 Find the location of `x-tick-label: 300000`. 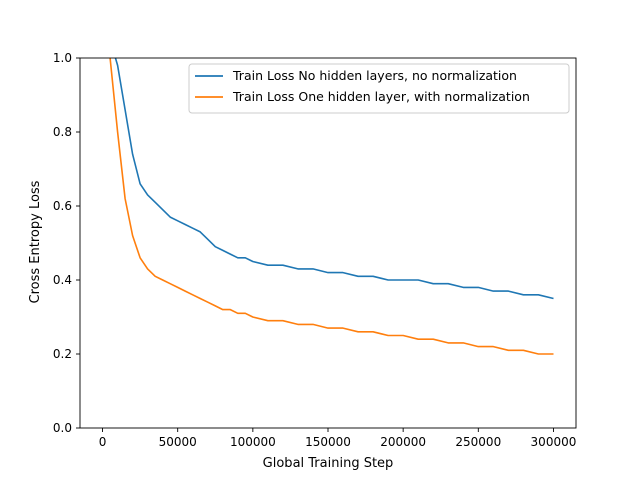

x-tick-label: 300000 is located at coordinates (554, 442).